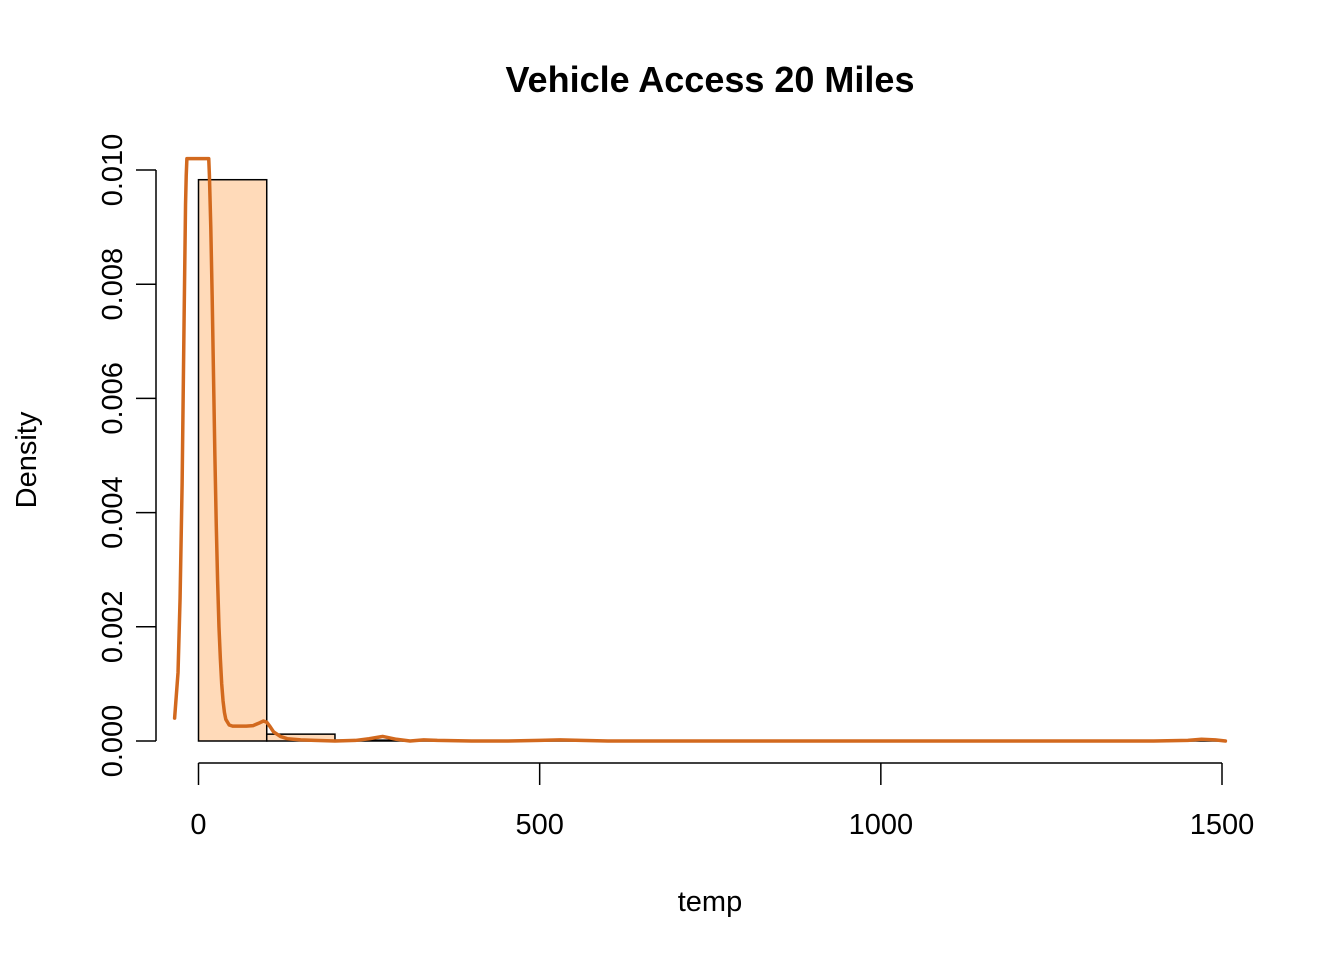  What do you see at coordinates (881, 825) in the screenshot?
I see `x-tick-label-2: 1000` at bounding box center [881, 825].